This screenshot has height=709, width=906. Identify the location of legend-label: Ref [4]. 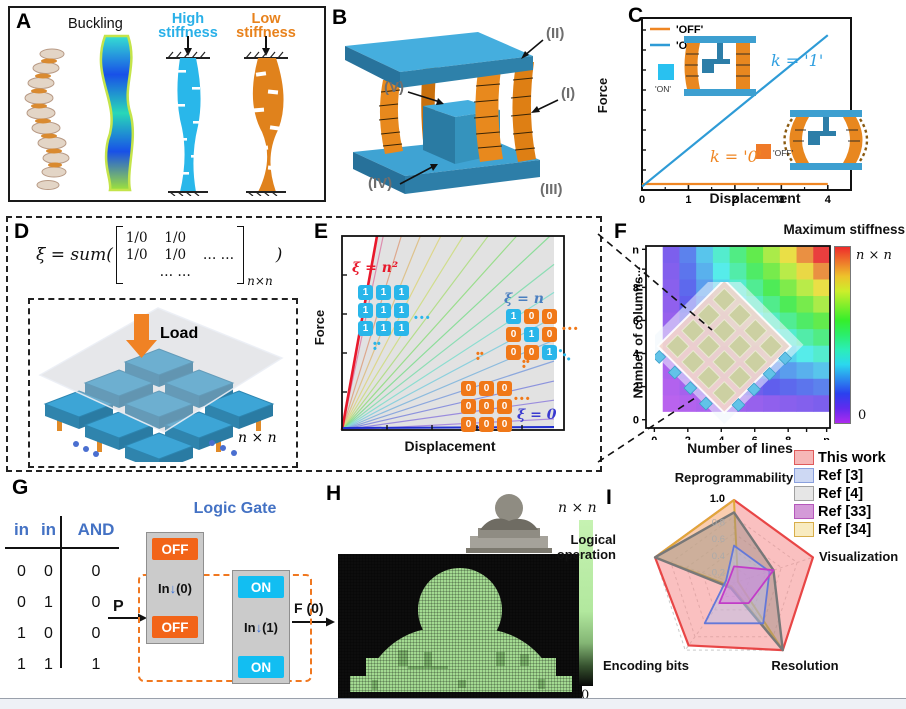
(841, 493).